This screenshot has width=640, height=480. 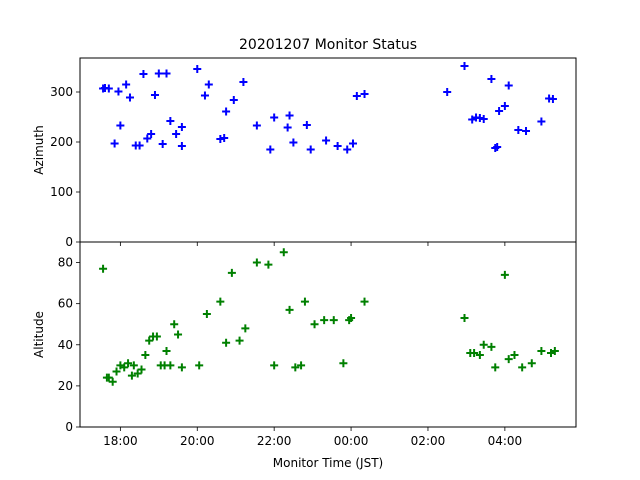 I want to click on y-tick-label: 20, so click(x=65, y=386).